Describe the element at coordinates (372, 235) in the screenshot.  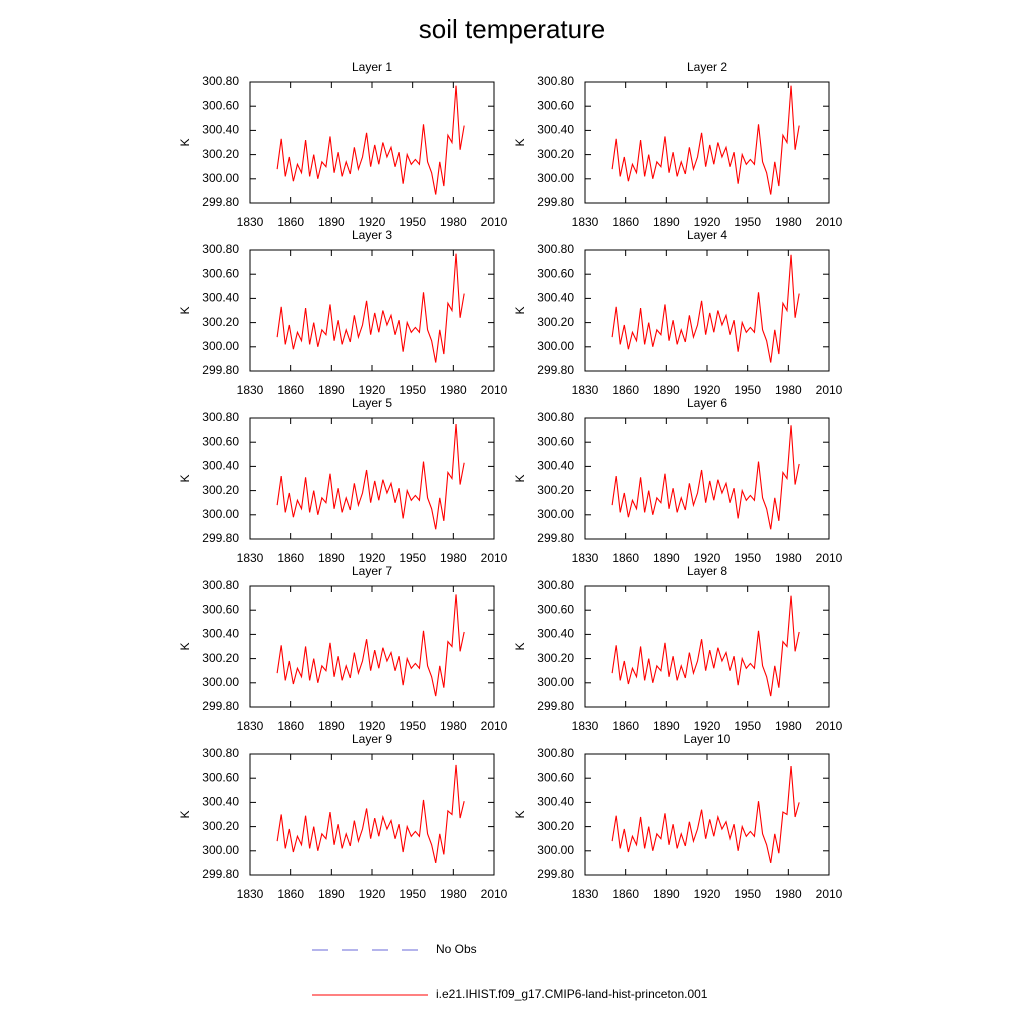
I see `panel-title: Layer 3` at that location.